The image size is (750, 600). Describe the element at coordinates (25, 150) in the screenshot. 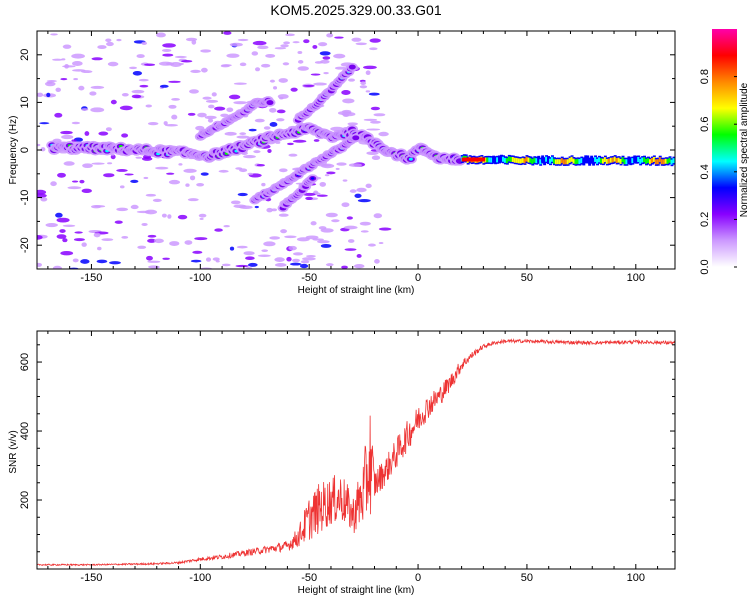

I see `y-tick-label: 0` at that location.